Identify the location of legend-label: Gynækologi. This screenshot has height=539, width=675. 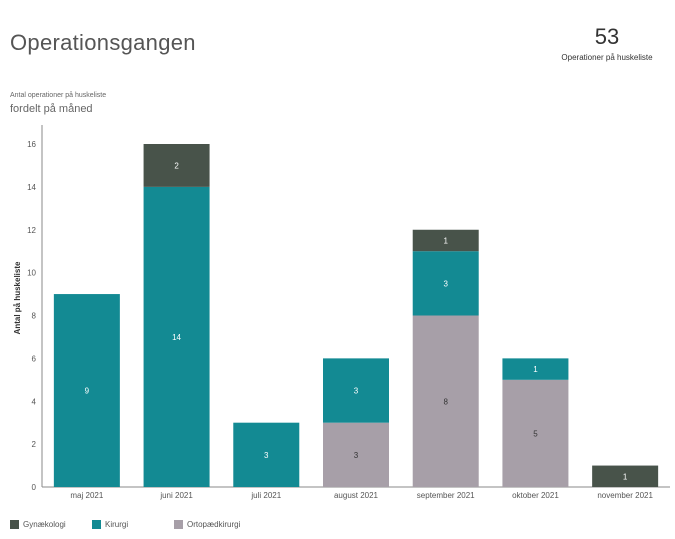
(44, 524).